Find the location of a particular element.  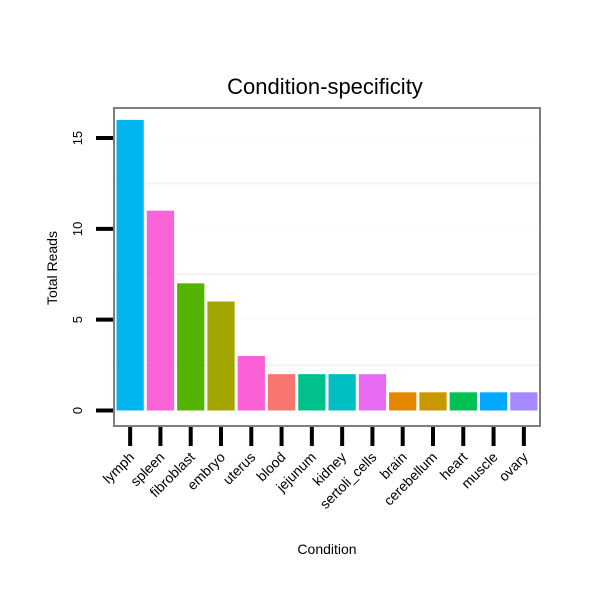

bar-muscle is located at coordinates (493, 401).